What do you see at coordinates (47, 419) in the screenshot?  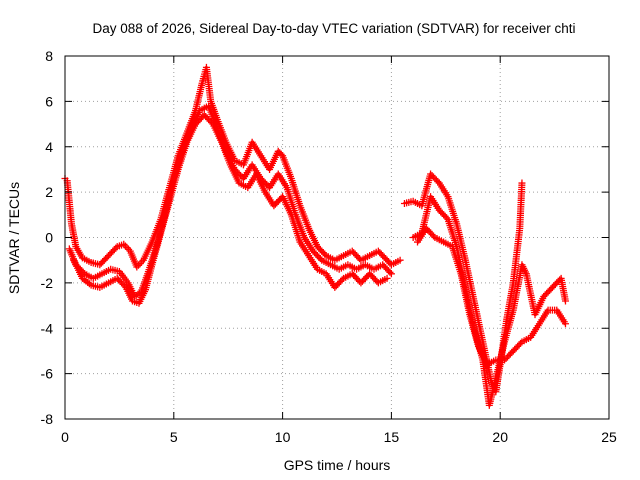 I see `y-tick-label: -8` at bounding box center [47, 419].